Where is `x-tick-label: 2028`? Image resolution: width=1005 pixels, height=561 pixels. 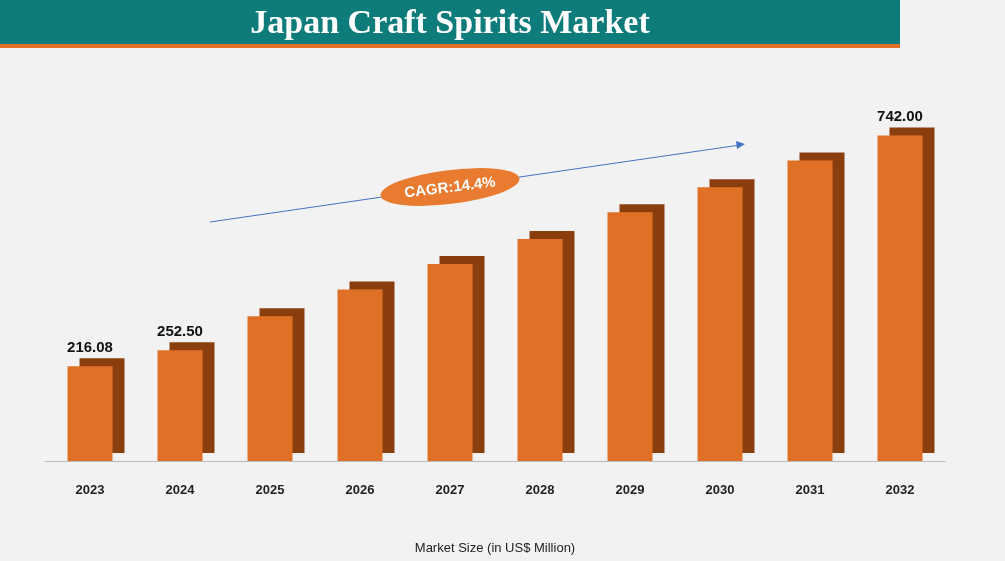
x-tick-label: 2028 is located at coordinates (540, 489).